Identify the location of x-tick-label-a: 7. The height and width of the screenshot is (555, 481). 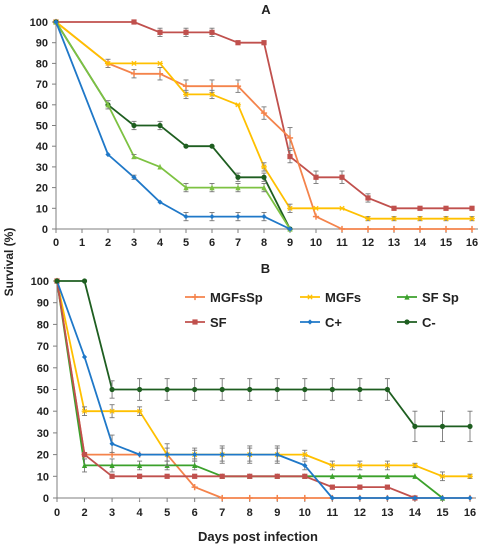
(238, 243).